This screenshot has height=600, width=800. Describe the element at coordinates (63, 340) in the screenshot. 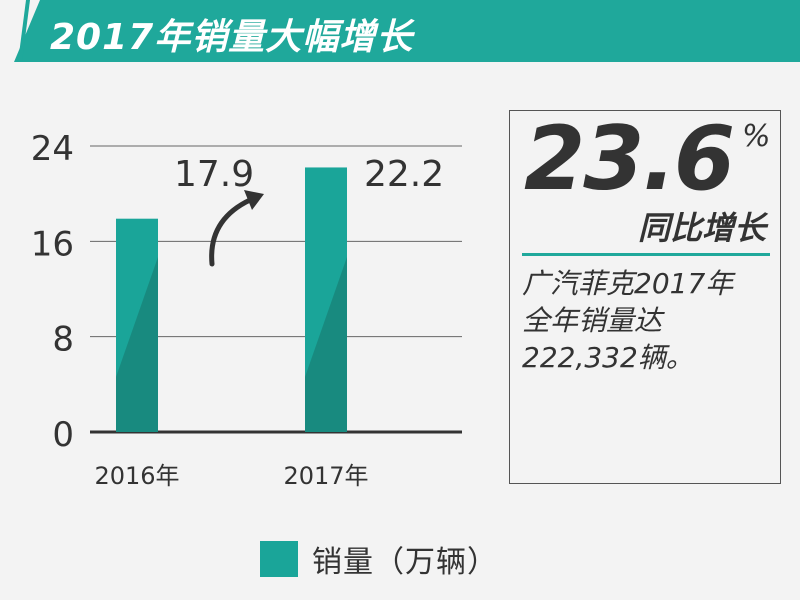

I see `y-tick-label: 8` at that location.